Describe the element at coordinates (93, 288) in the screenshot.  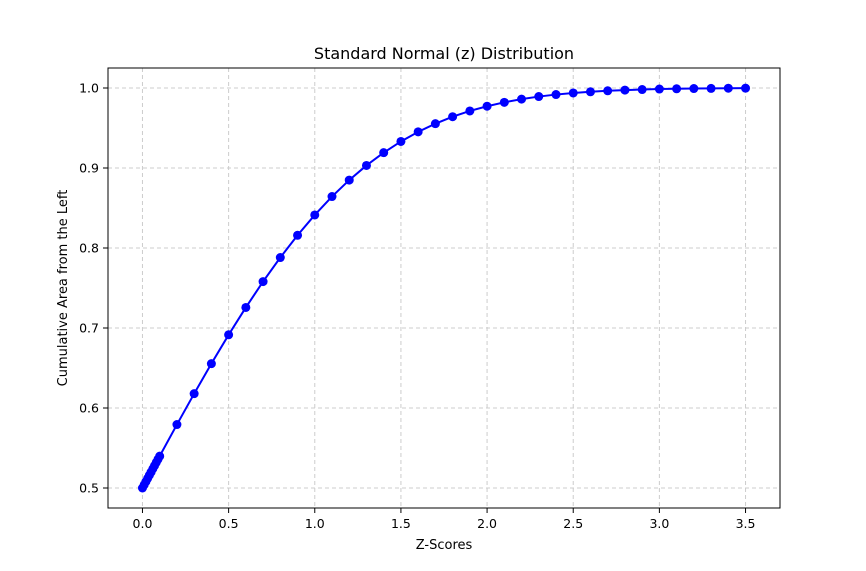
I see `y-axis-ticks: 0.5 0.6 0.7 0.8 0.9 1.0` at that location.